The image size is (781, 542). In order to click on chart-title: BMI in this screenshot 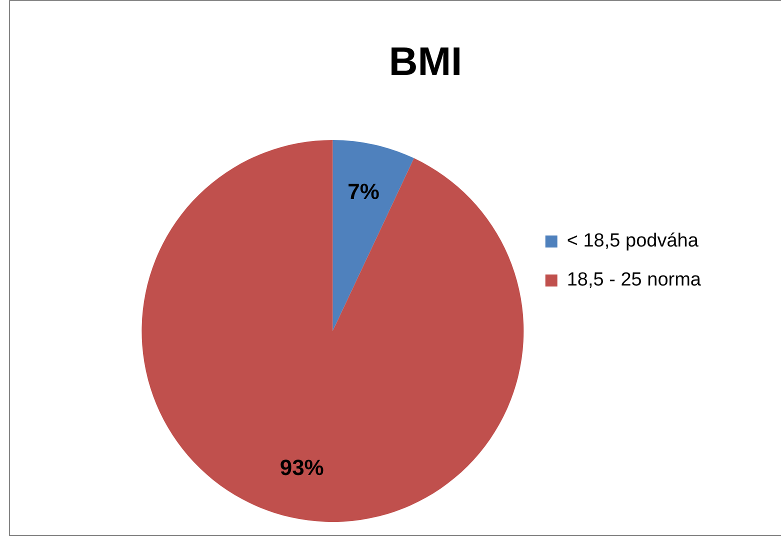, I will do `click(425, 62)`.